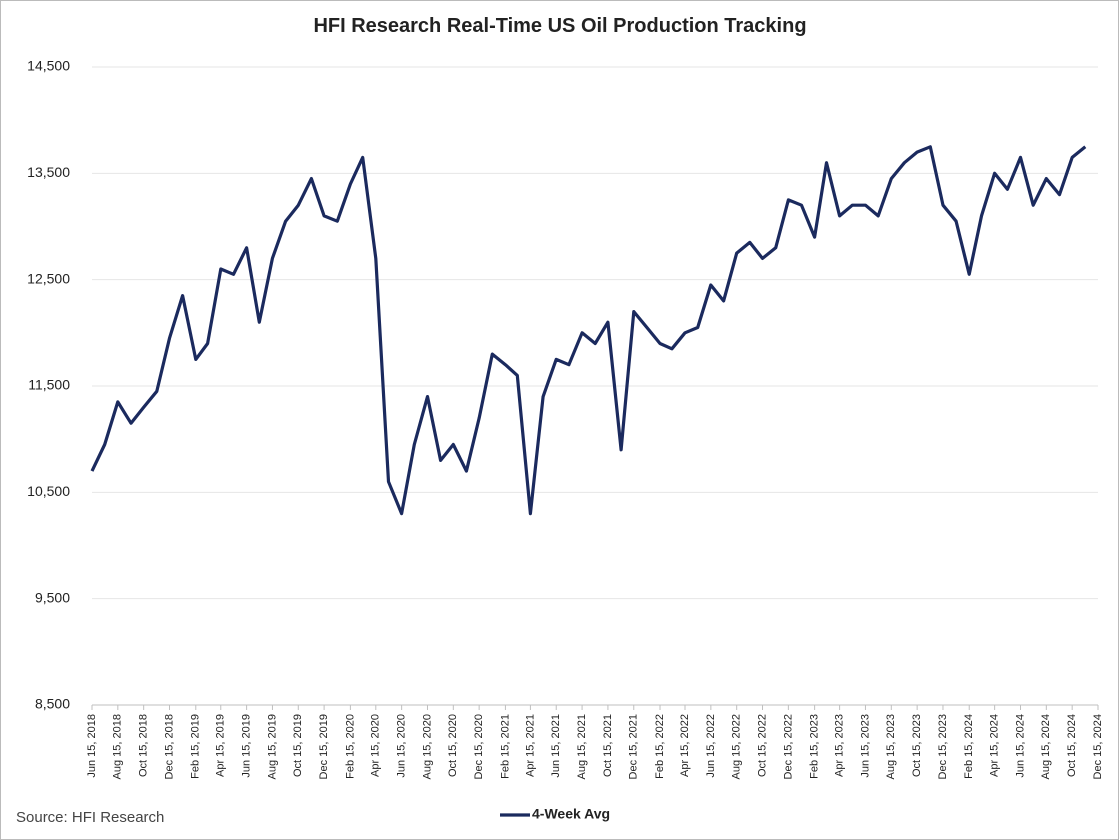 The width and height of the screenshot is (1119, 840). Describe the element at coordinates (840, 745) in the screenshot. I see `x-tick-label: Apr 15, 2023` at that location.